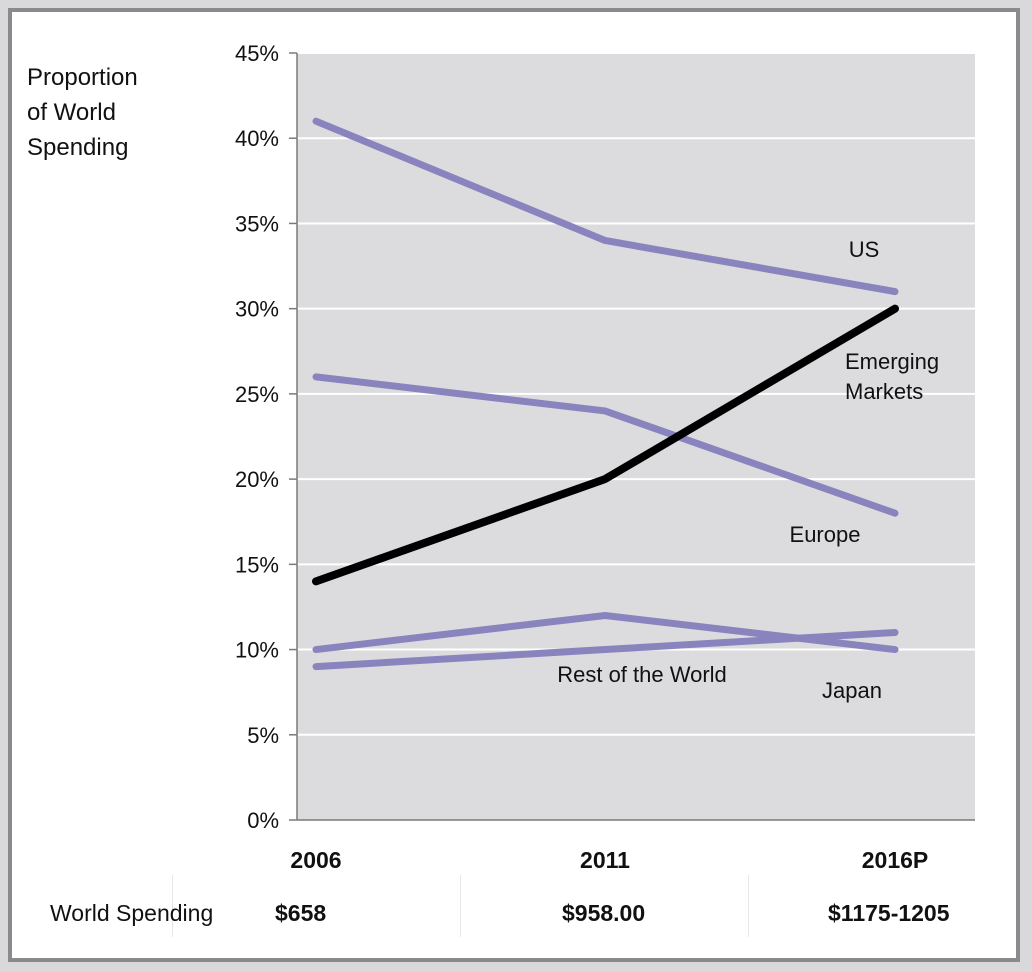 The image size is (1032, 972). I want to click on y-tick-label: 35%, so click(257, 223).